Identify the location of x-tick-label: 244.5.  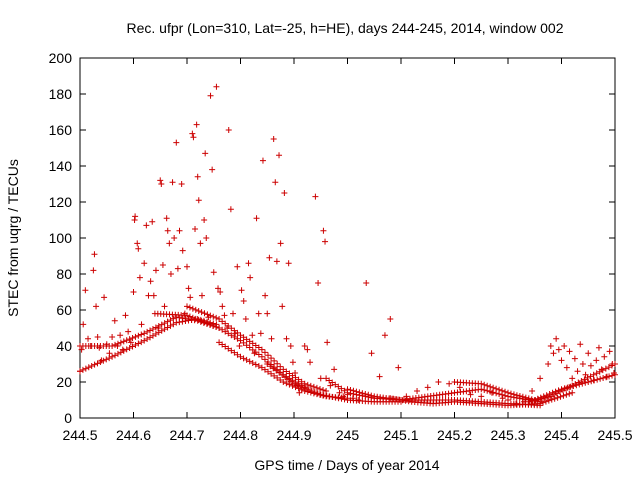
(79, 435).